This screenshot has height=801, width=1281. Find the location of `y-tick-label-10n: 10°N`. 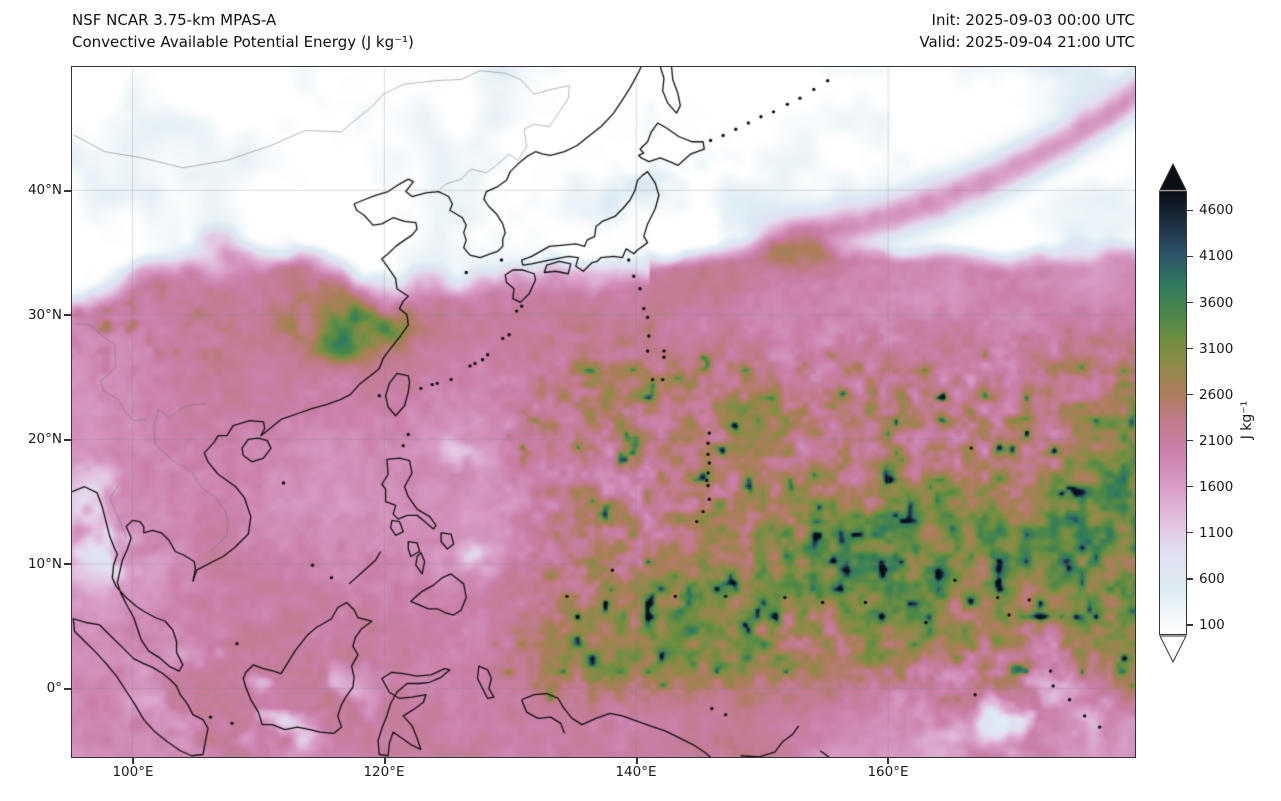

y-tick-label-10n: 10°N is located at coordinates (44, 564).